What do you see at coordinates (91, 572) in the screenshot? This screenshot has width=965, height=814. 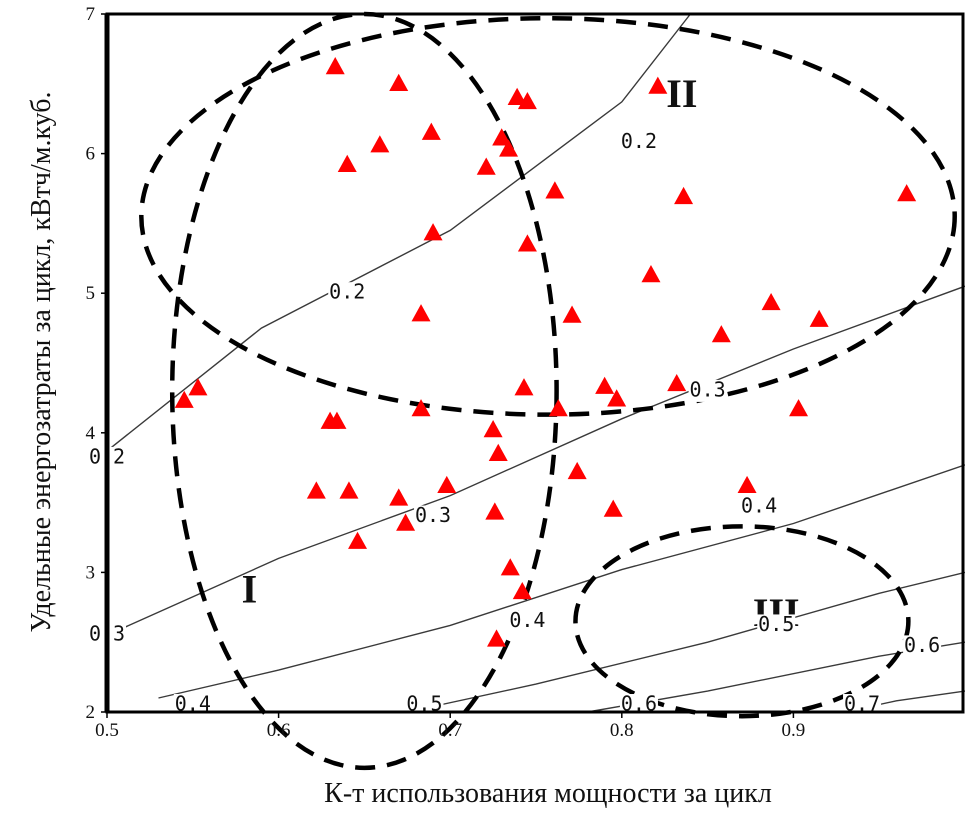 I see `y-tick-label: 3` at bounding box center [91, 572].